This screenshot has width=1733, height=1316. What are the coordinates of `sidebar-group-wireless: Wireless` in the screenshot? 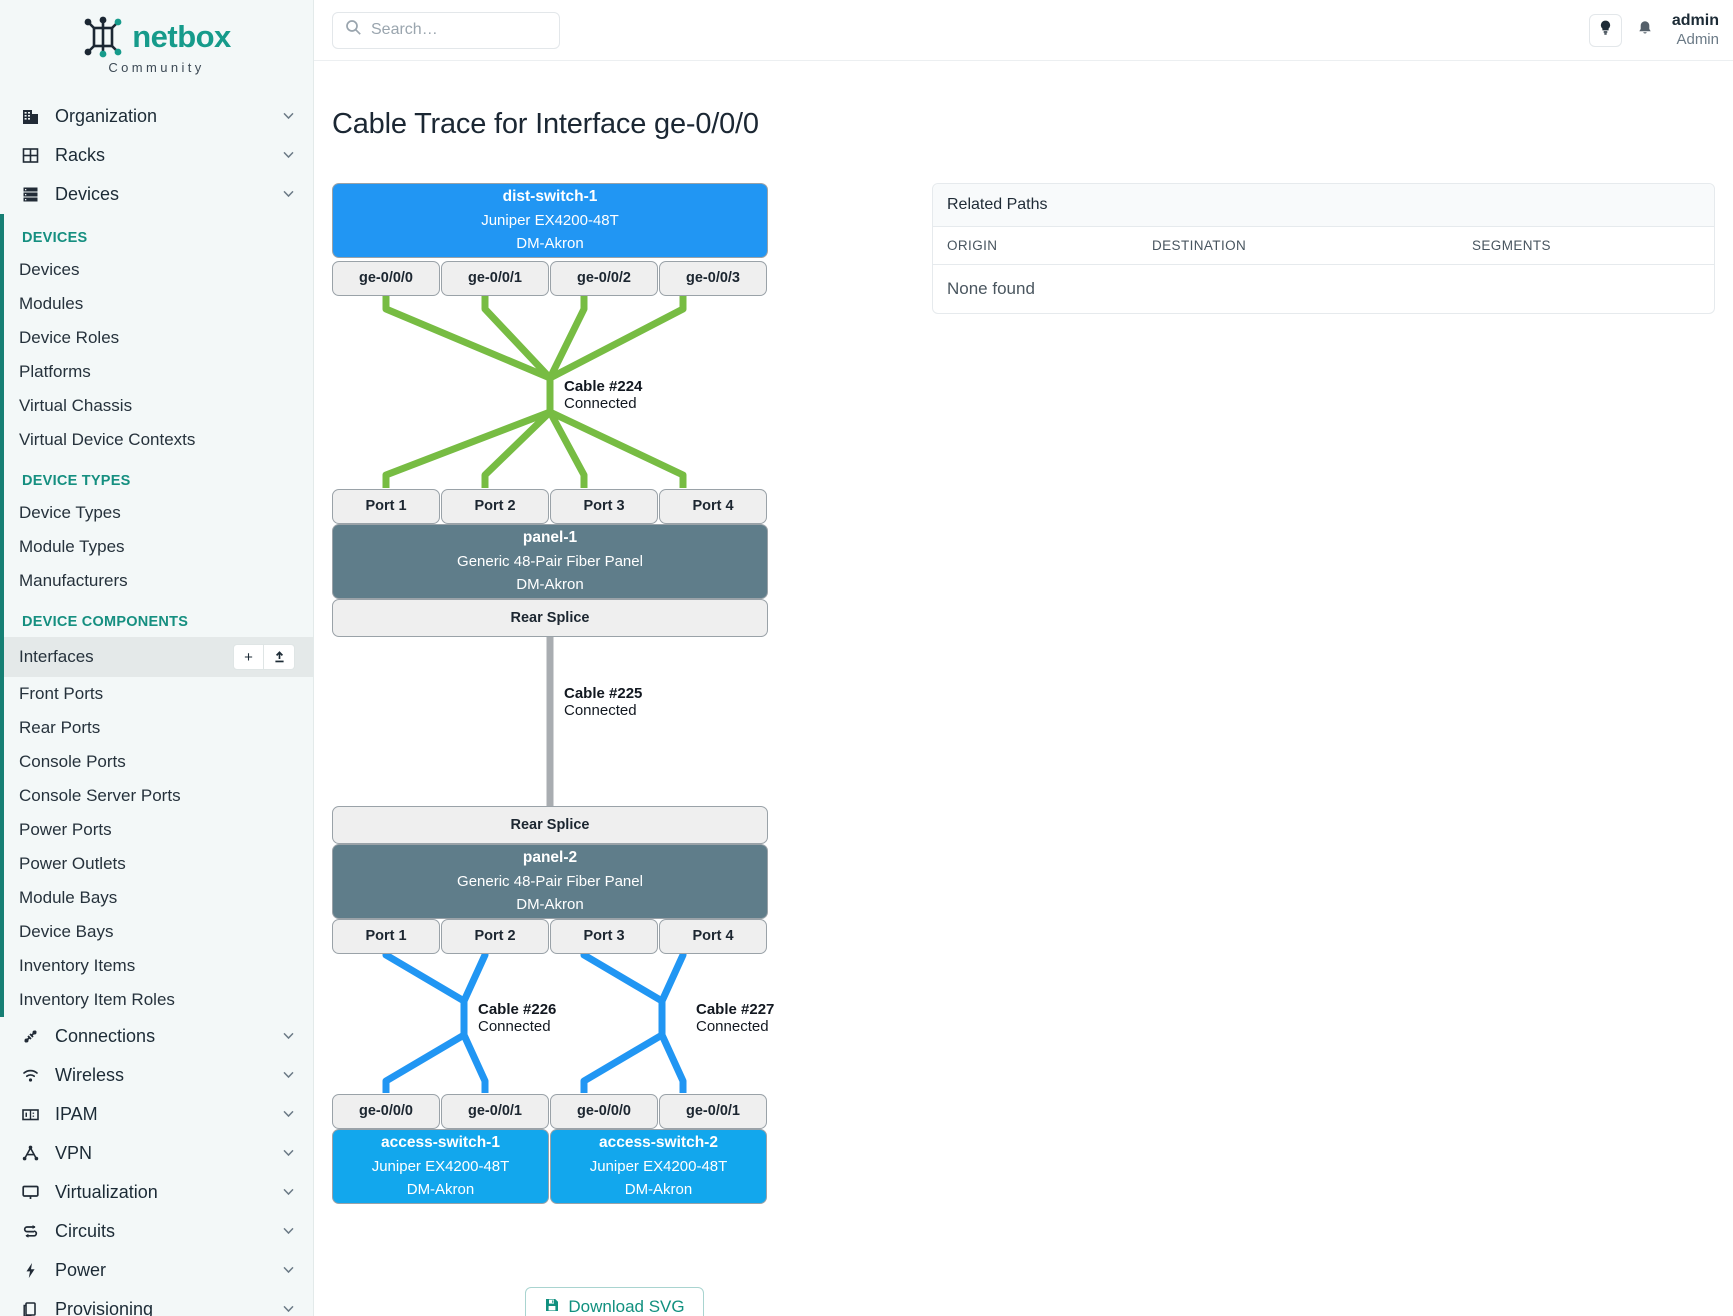 It's located at (156, 1075).